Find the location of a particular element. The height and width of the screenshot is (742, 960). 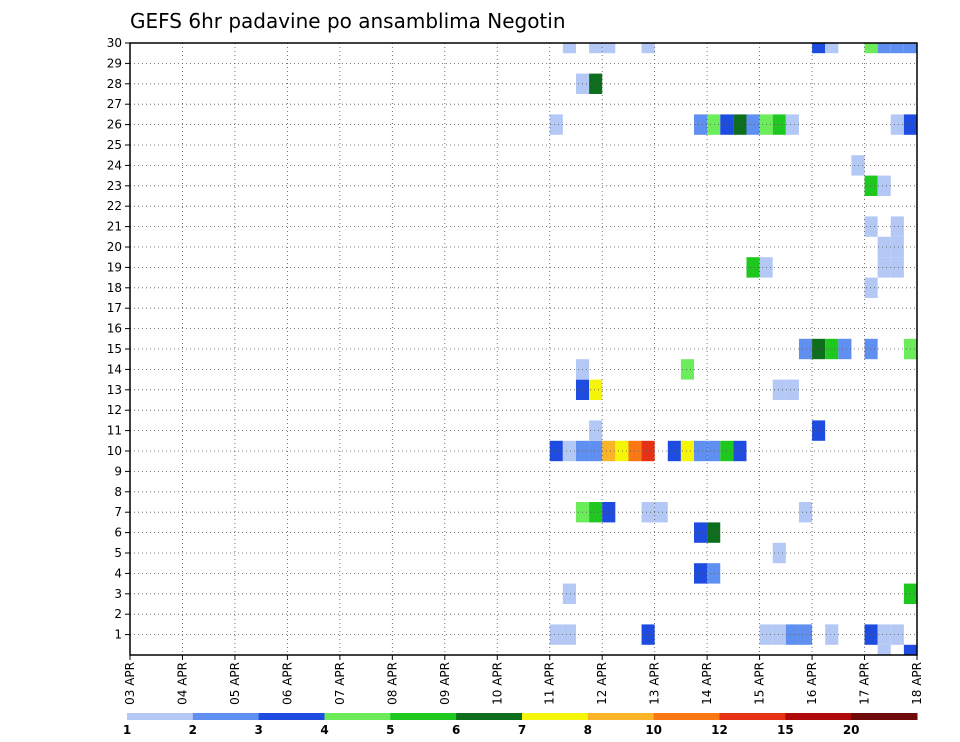

y-tick-label: 25 is located at coordinates (114, 145).